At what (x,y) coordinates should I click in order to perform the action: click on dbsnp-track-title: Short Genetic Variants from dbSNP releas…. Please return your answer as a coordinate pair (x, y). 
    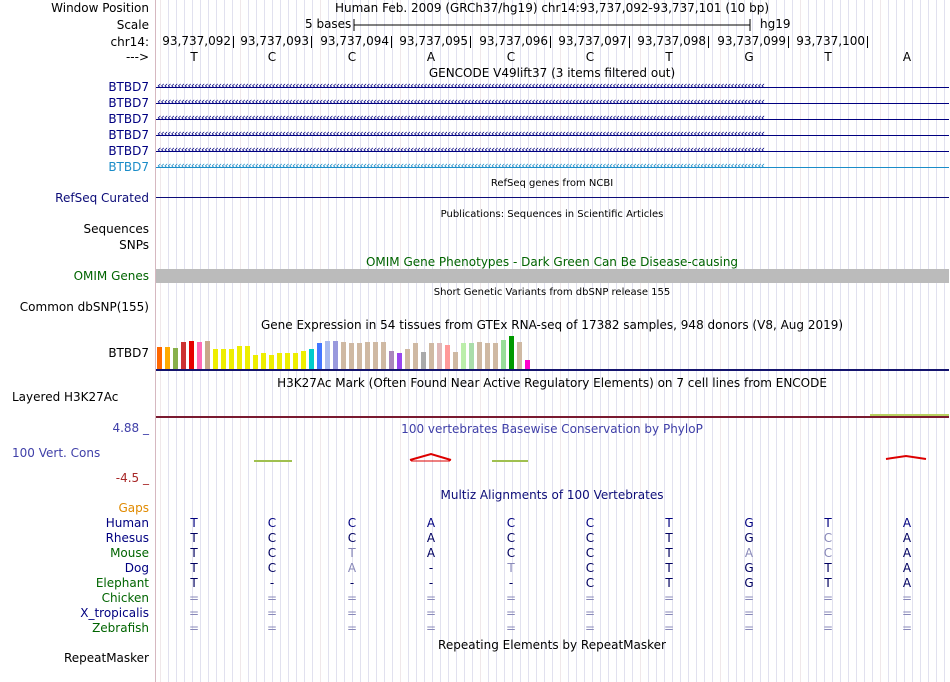
    Looking at the image, I should click on (552, 292).